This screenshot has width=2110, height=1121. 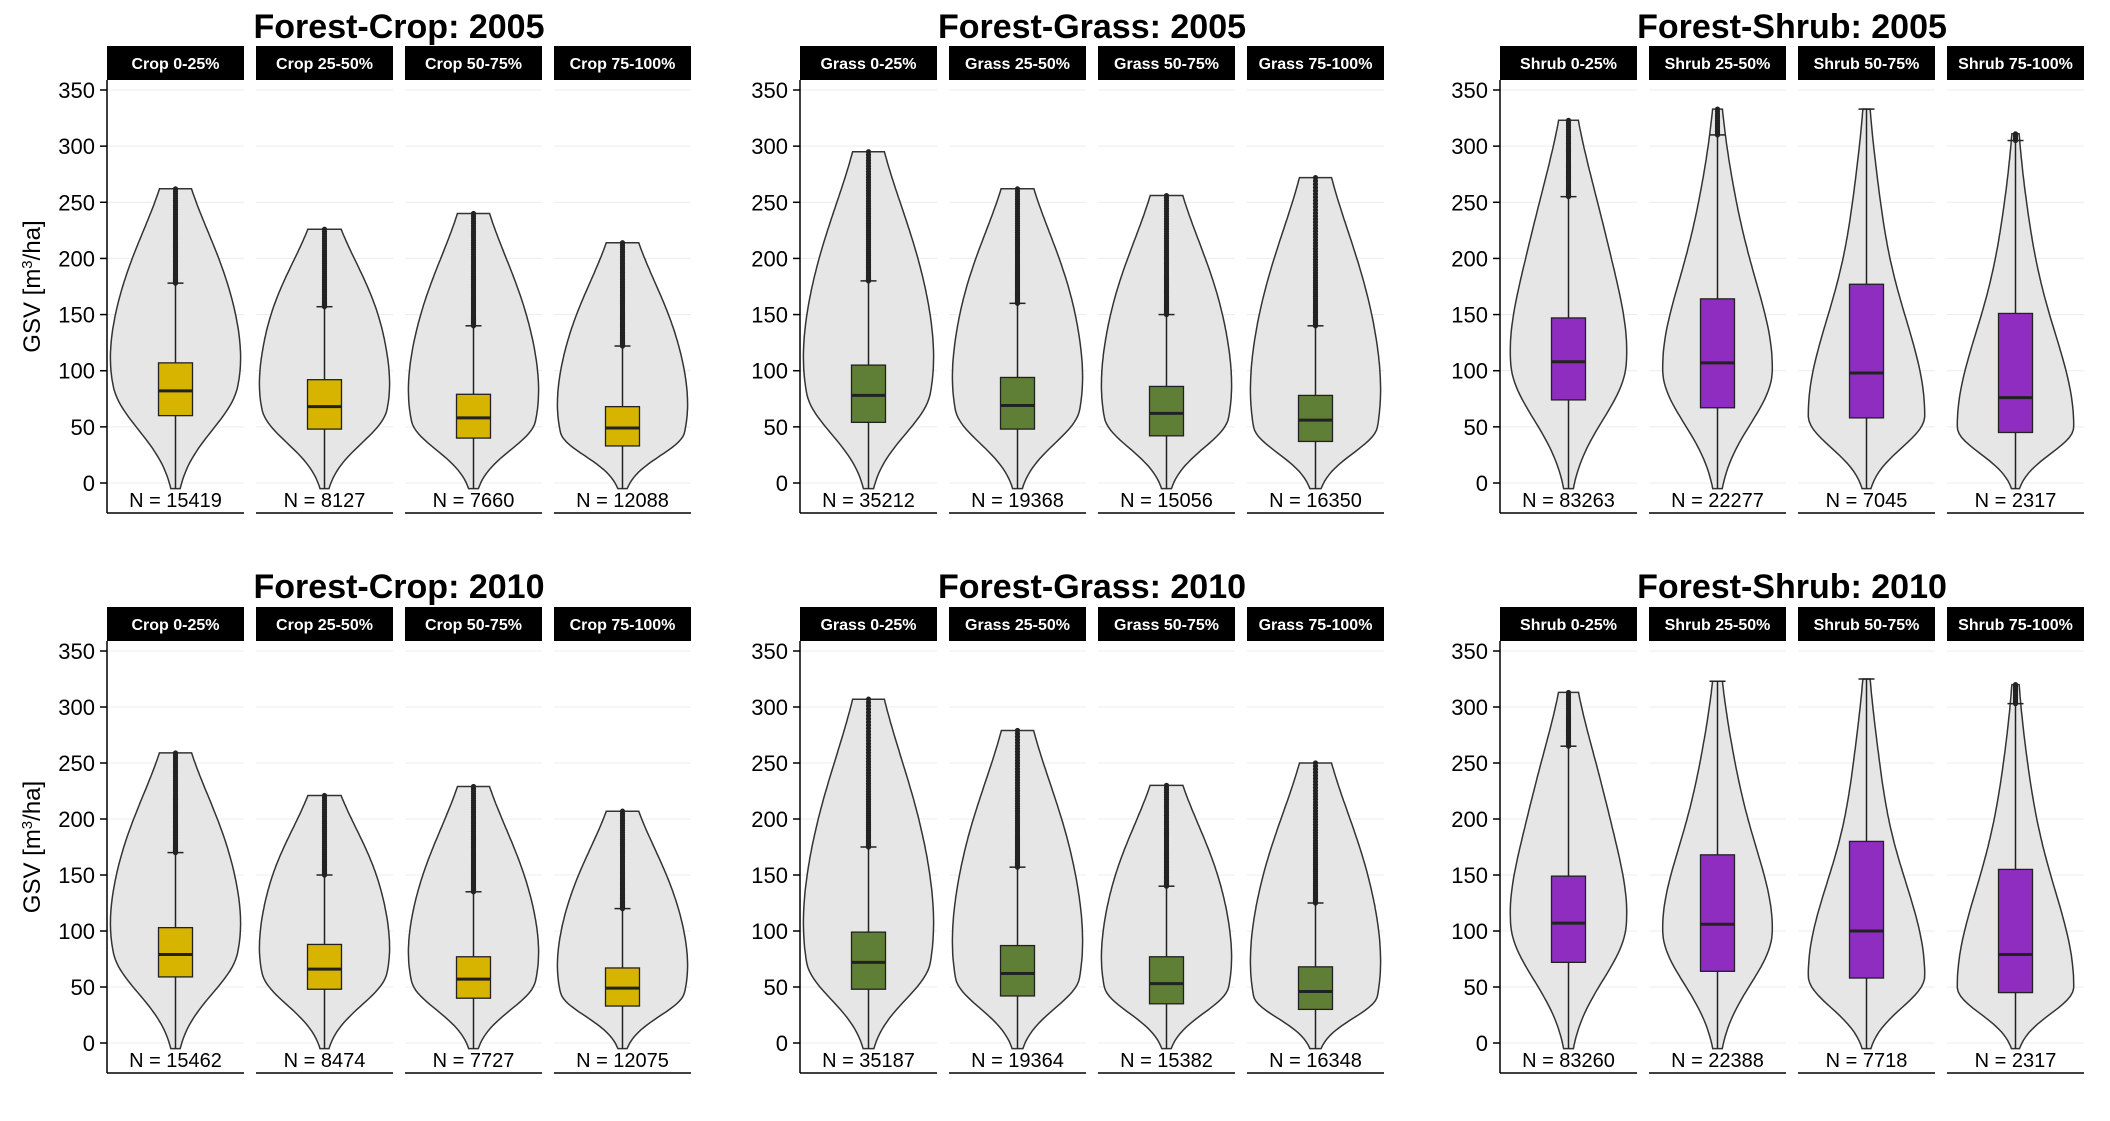 I want to click on facet-3: Crop 50-75% N = 7660, so click(x=473, y=280).